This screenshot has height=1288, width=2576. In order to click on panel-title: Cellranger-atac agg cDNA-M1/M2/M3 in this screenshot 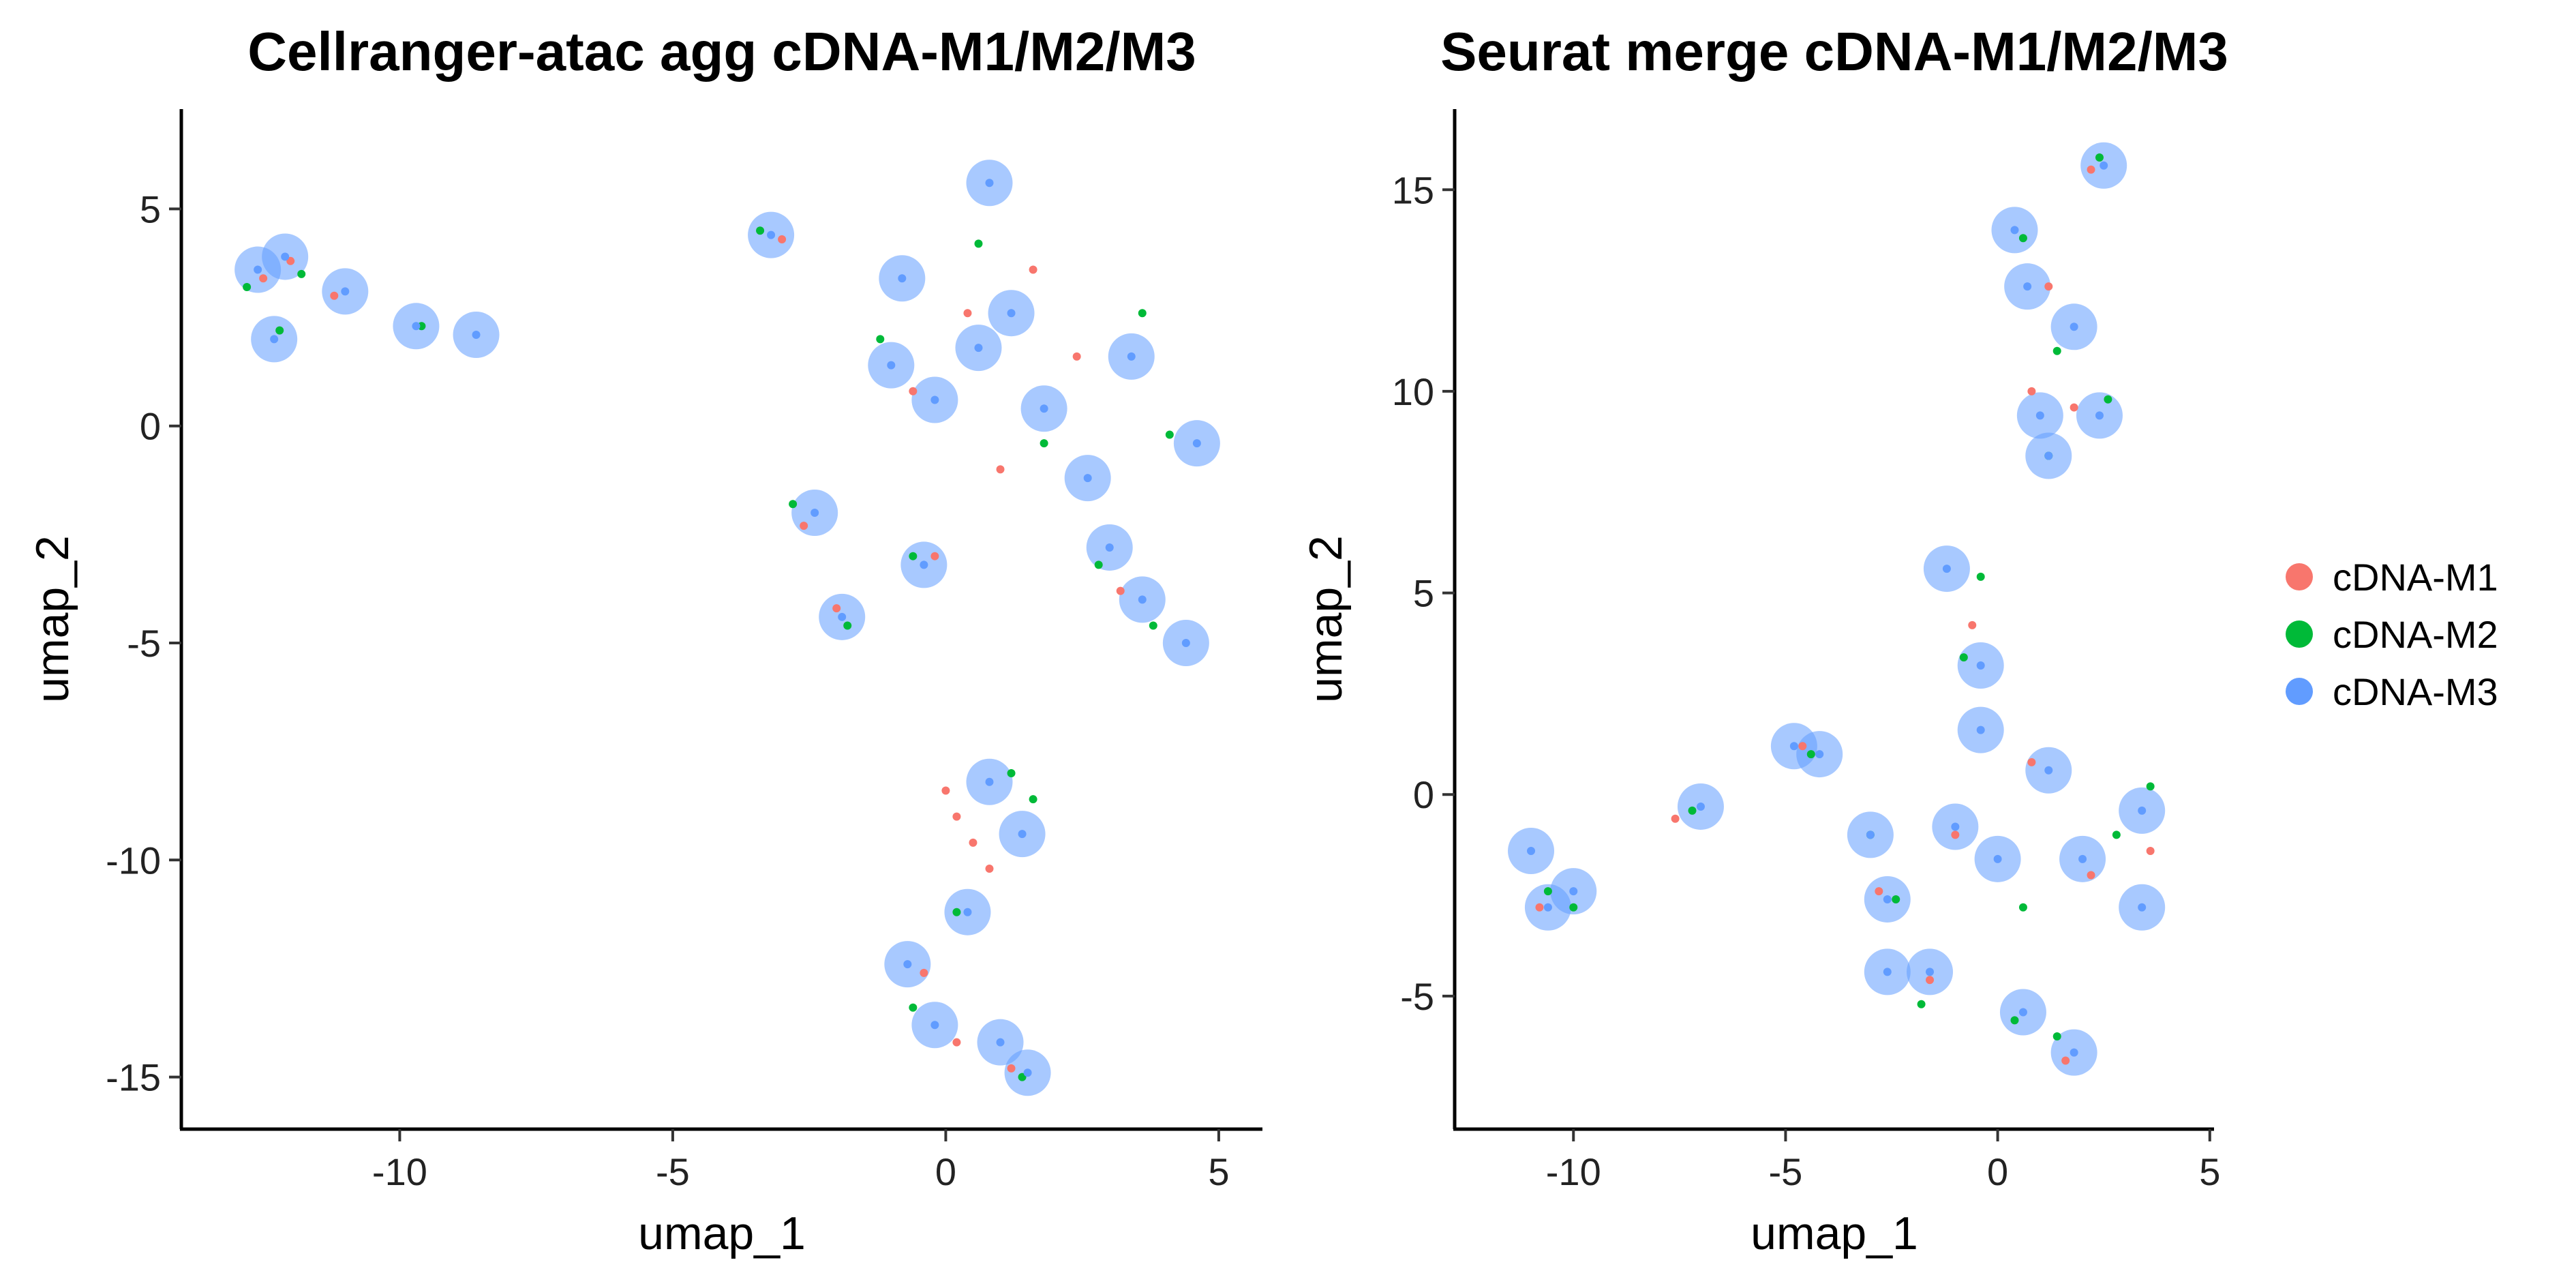, I will do `click(722, 52)`.